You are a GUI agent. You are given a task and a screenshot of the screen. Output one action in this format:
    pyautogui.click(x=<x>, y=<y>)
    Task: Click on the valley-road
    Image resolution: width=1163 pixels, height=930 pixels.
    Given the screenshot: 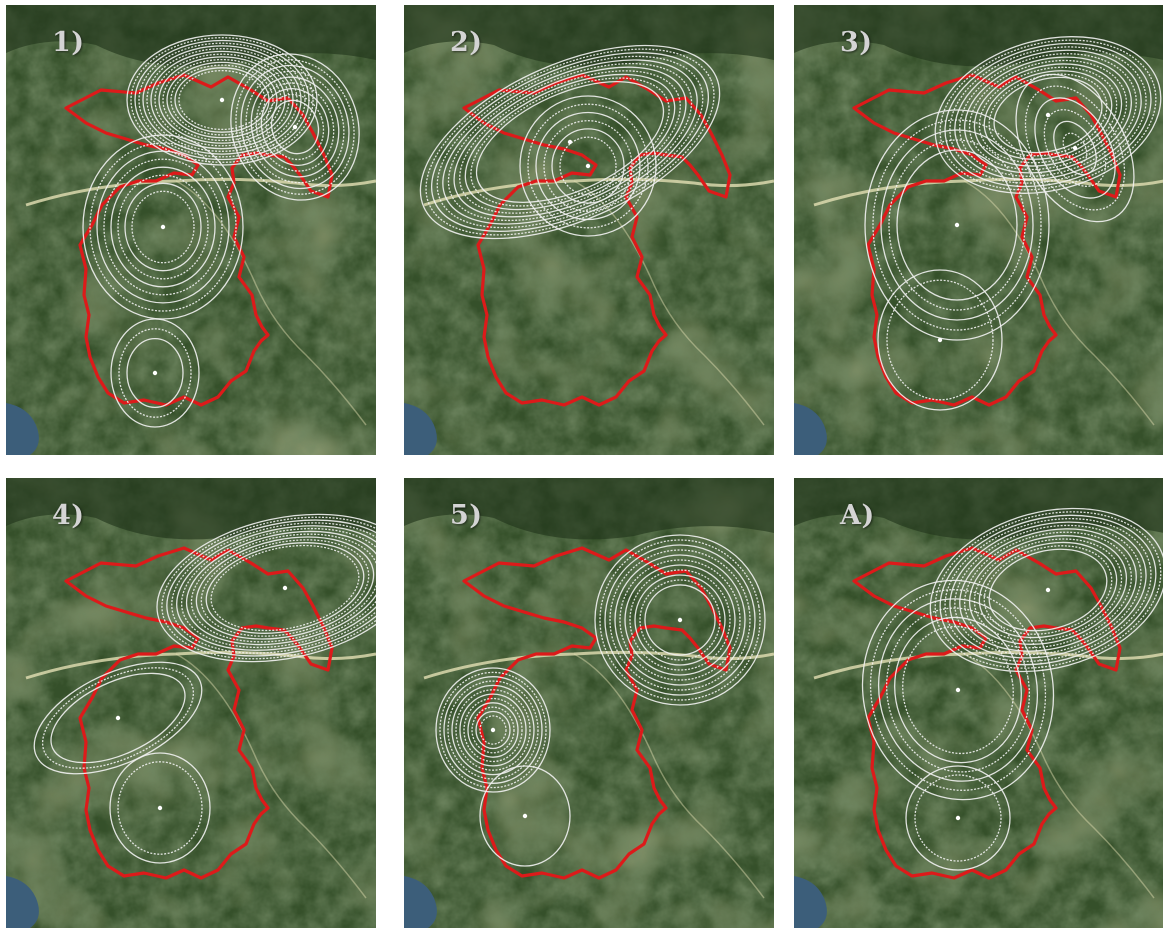 What is the action you would take?
    pyautogui.click(x=988, y=192)
    